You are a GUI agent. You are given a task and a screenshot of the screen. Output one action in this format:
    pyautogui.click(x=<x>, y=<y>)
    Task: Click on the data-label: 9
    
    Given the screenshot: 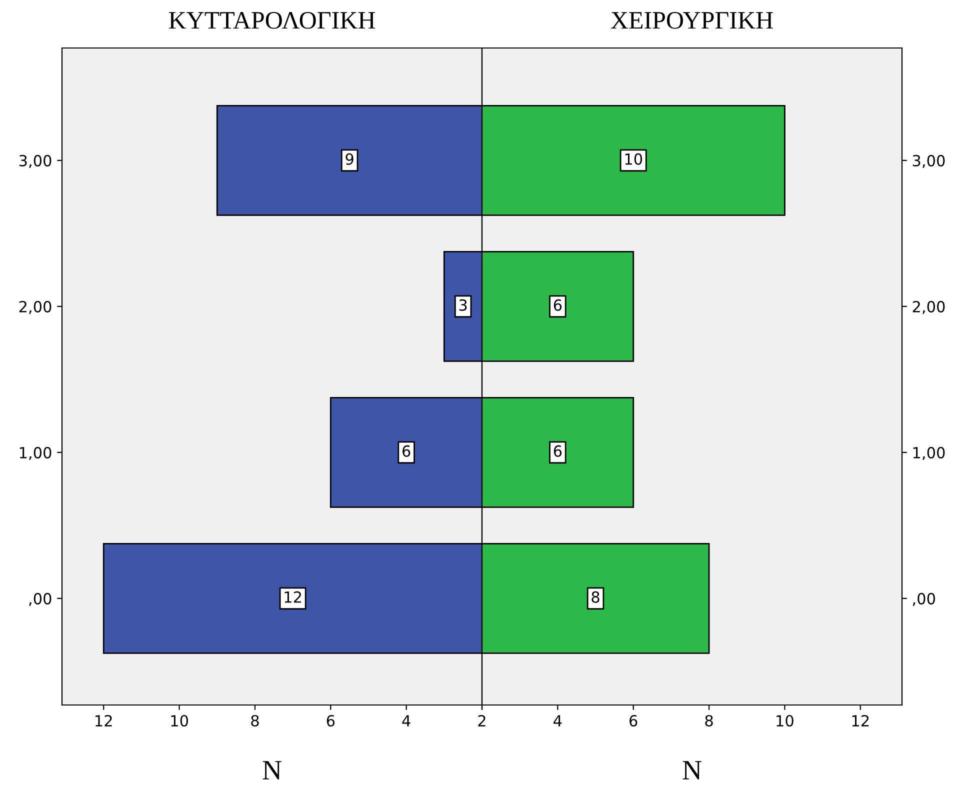 What is the action you would take?
    pyautogui.click(x=350, y=159)
    